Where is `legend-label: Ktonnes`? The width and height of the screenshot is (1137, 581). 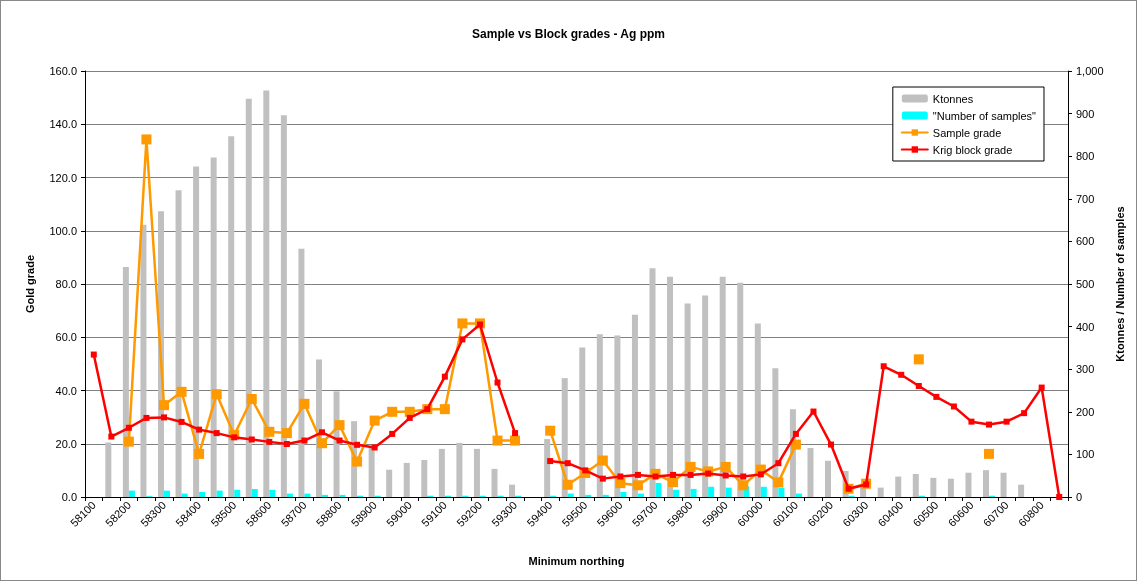 legend-label: Ktonnes is located at coordinates (953, 98).